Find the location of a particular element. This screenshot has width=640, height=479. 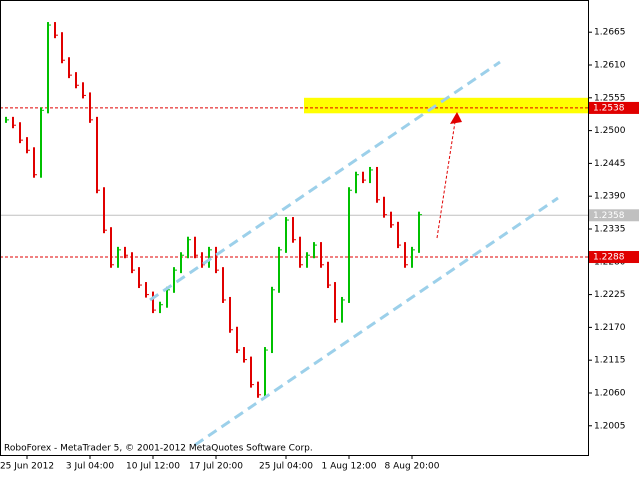

y-tick-label: 1.2060 is located at coordinates (610, 393).